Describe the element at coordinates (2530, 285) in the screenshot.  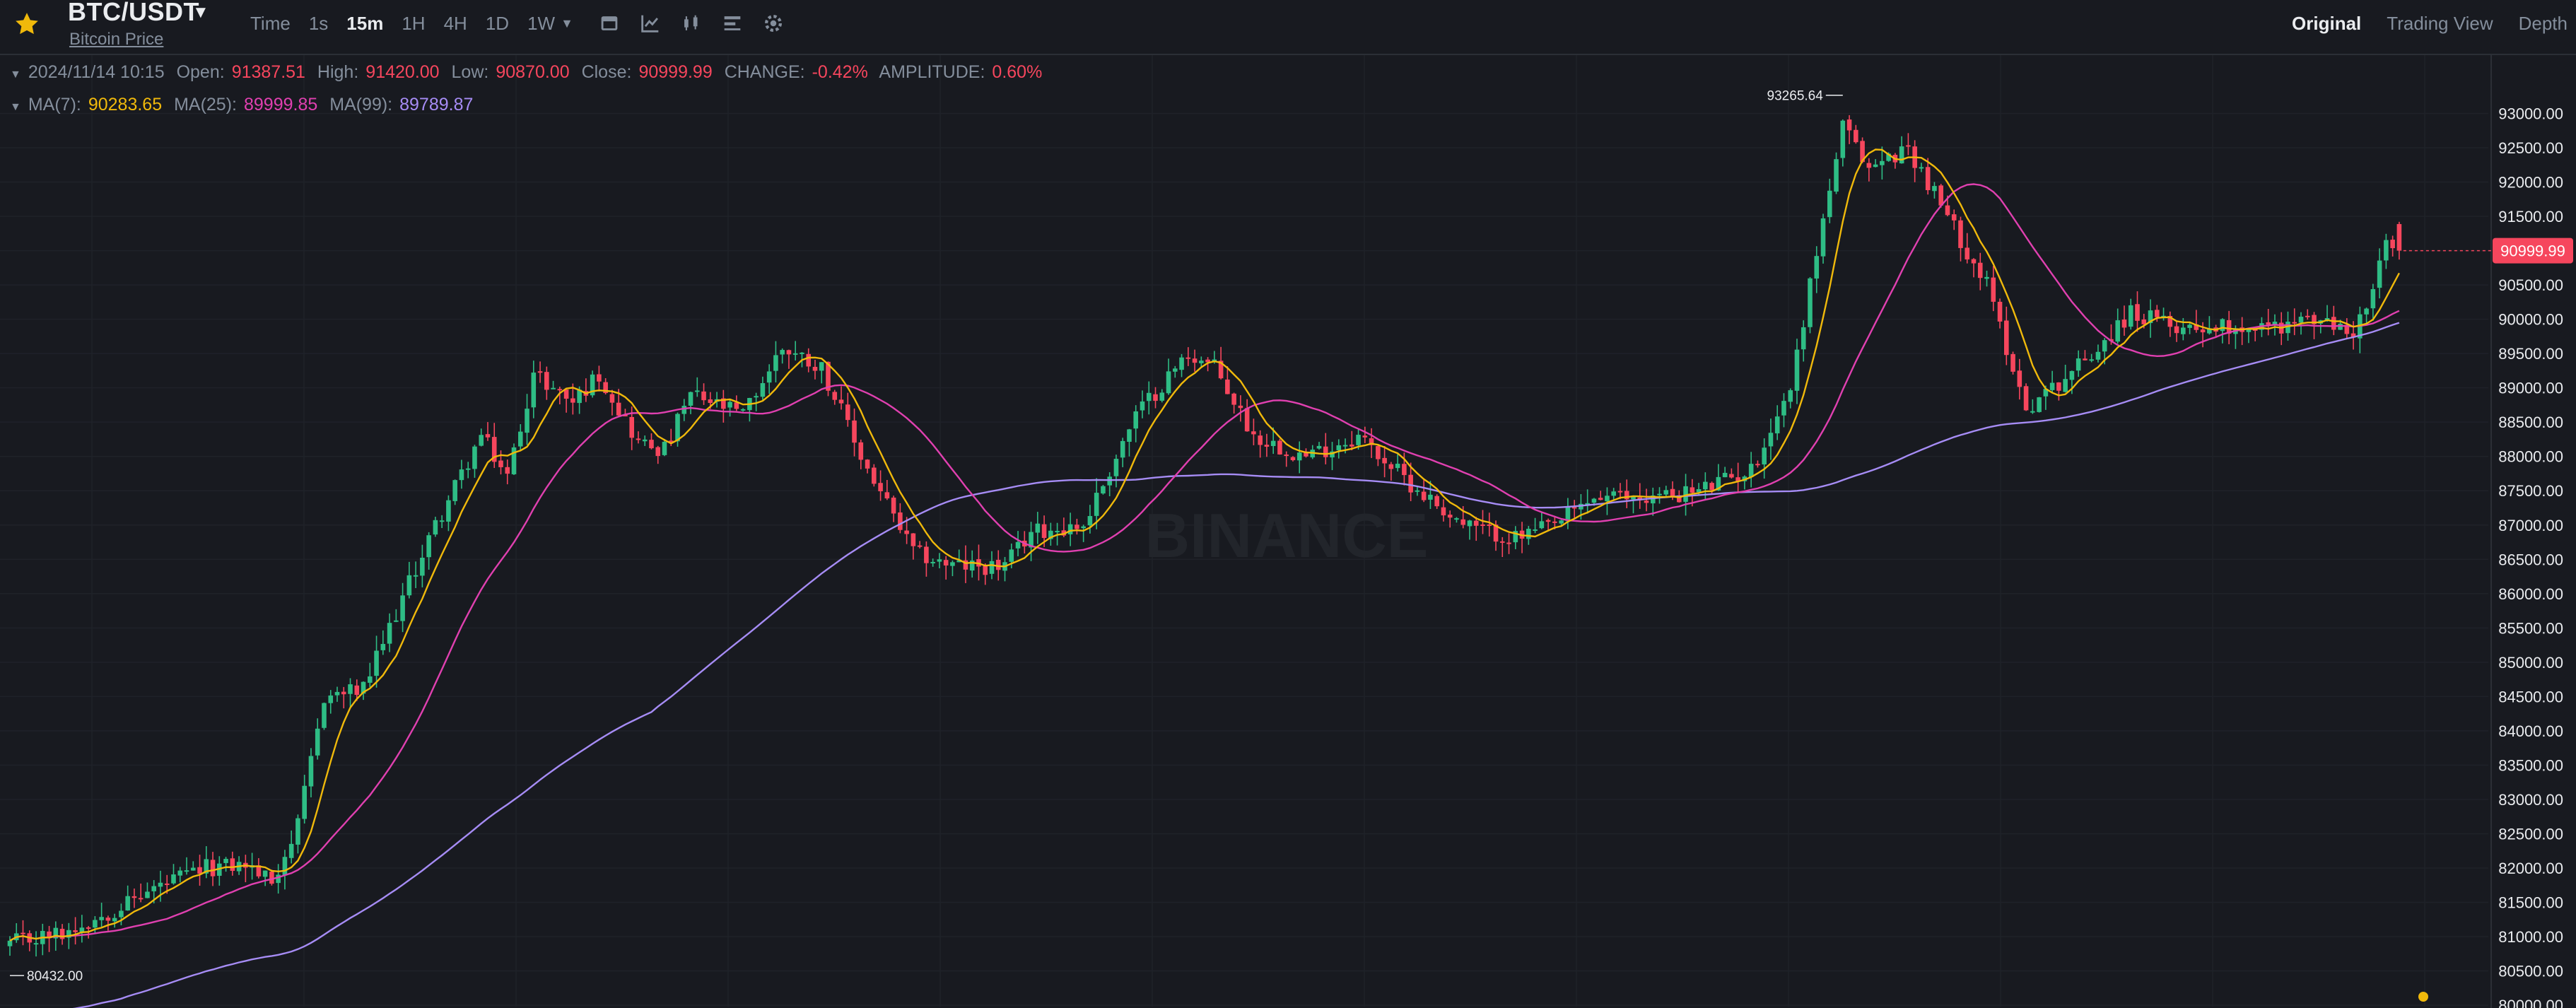
I see `price-axis-label: 90500.00` at that location.